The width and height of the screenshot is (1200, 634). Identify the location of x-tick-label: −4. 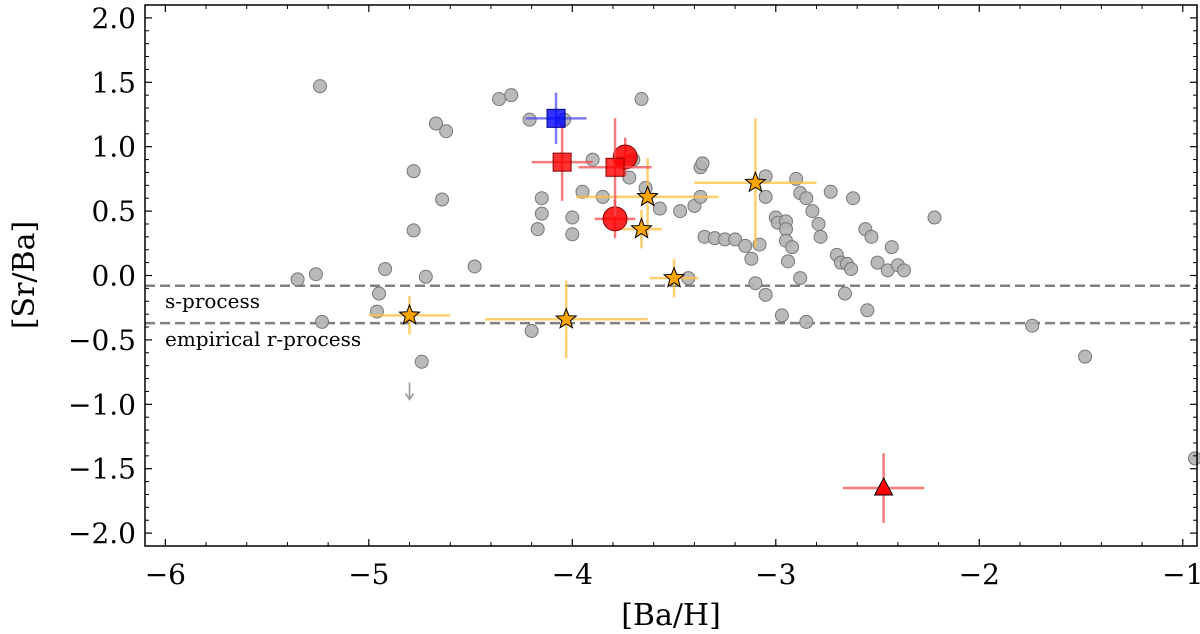
(572, 574).